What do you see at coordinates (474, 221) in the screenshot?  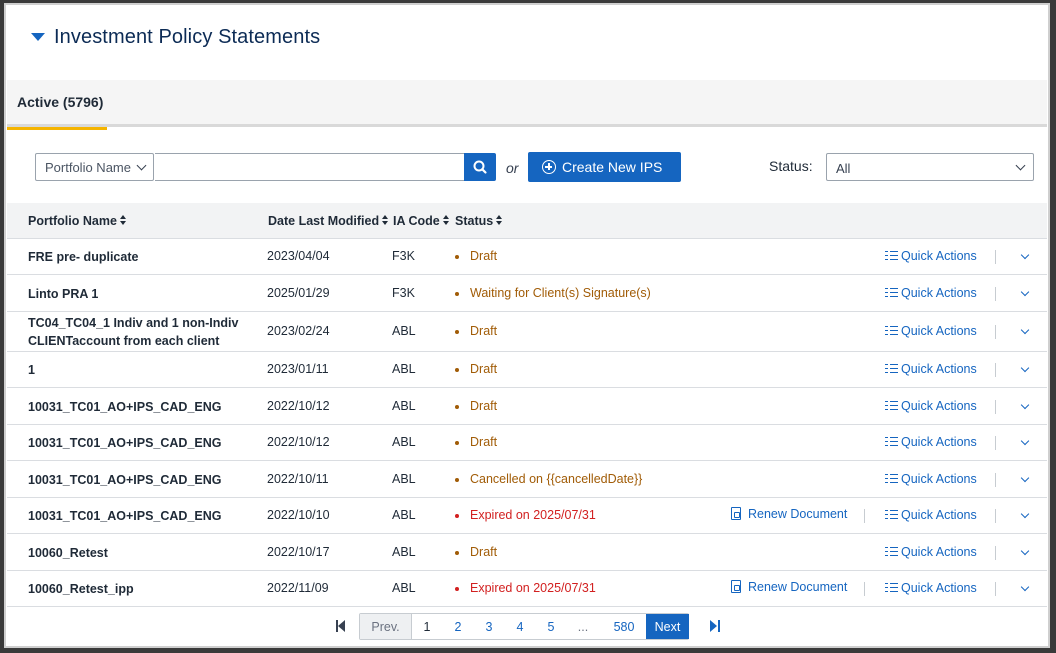 I see `column-header-label: Status` at bounding box center [474, 221].